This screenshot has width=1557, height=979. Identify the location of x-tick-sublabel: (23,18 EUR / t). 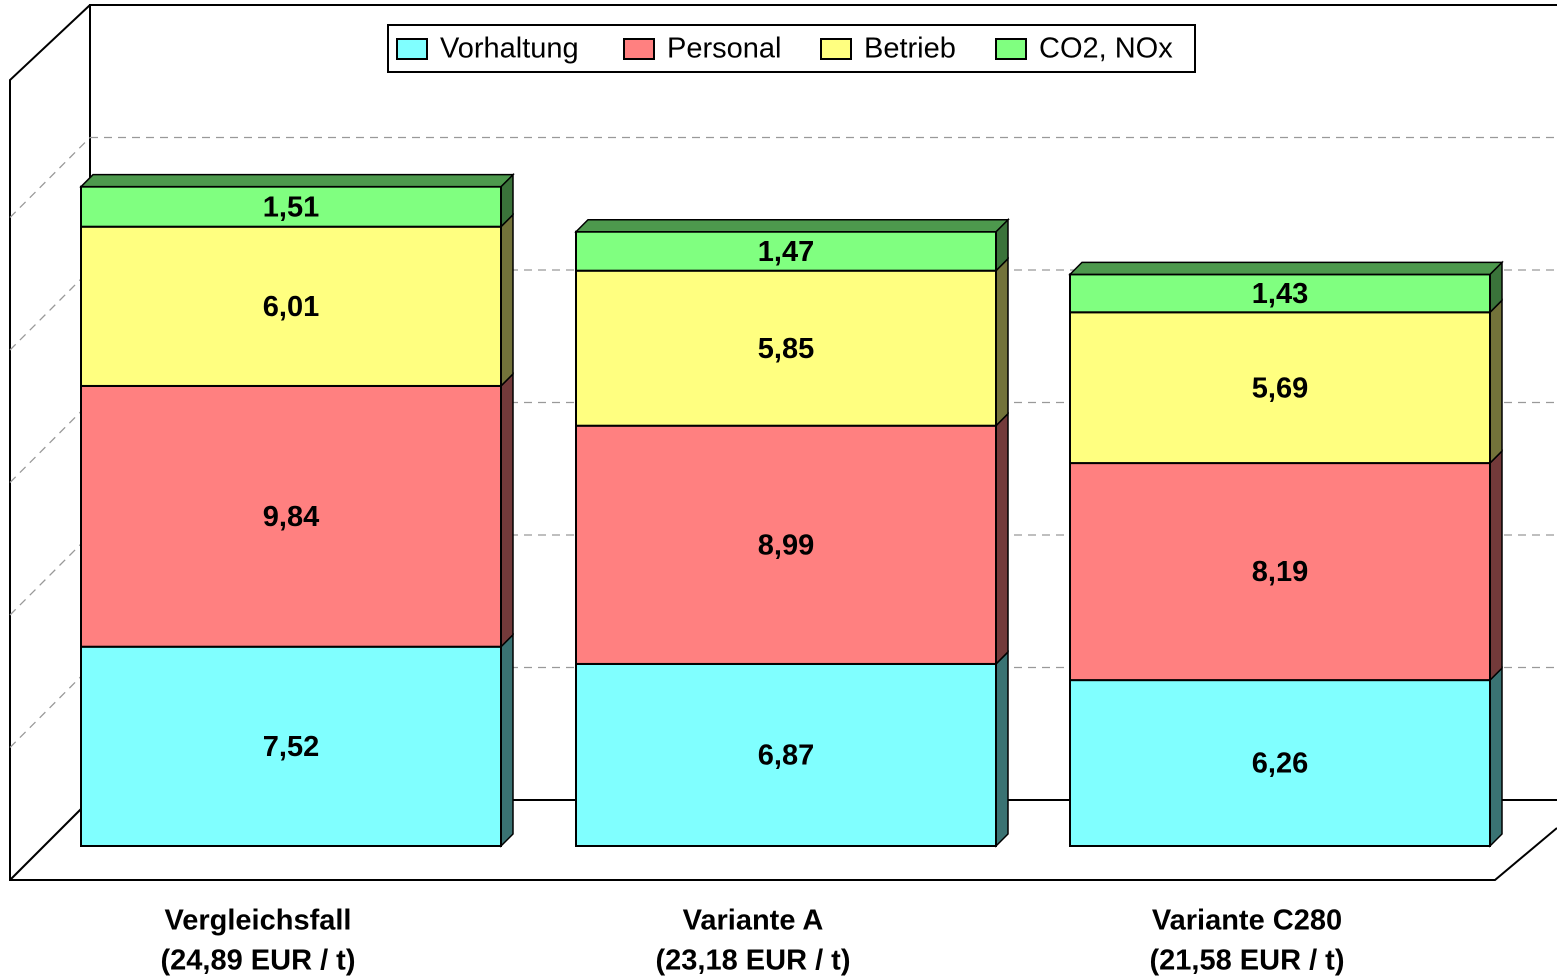
(753, 961).